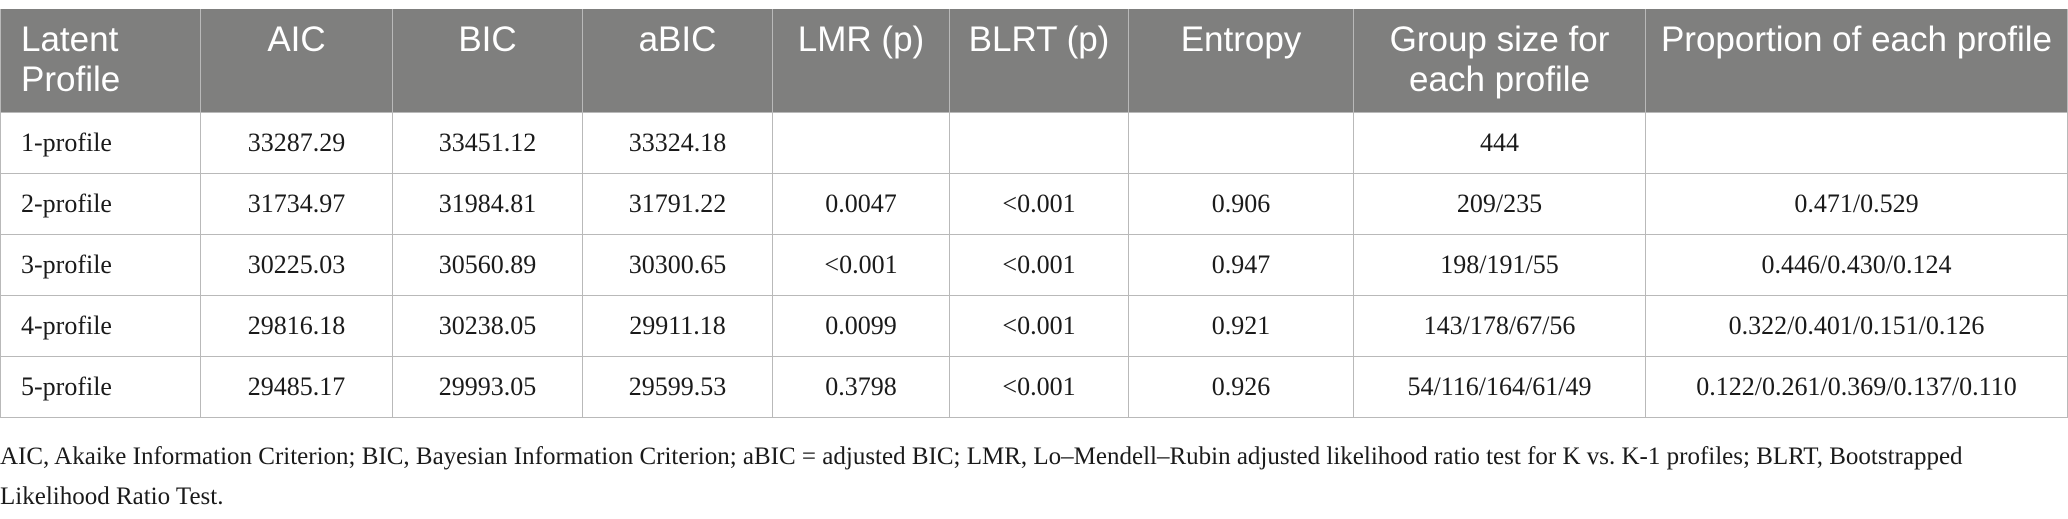 This screenshot has height=519, width=2068. Describe the element at coordinates (1241, 326) in the screenshot. I see `table-cell: 0.921` at that location.